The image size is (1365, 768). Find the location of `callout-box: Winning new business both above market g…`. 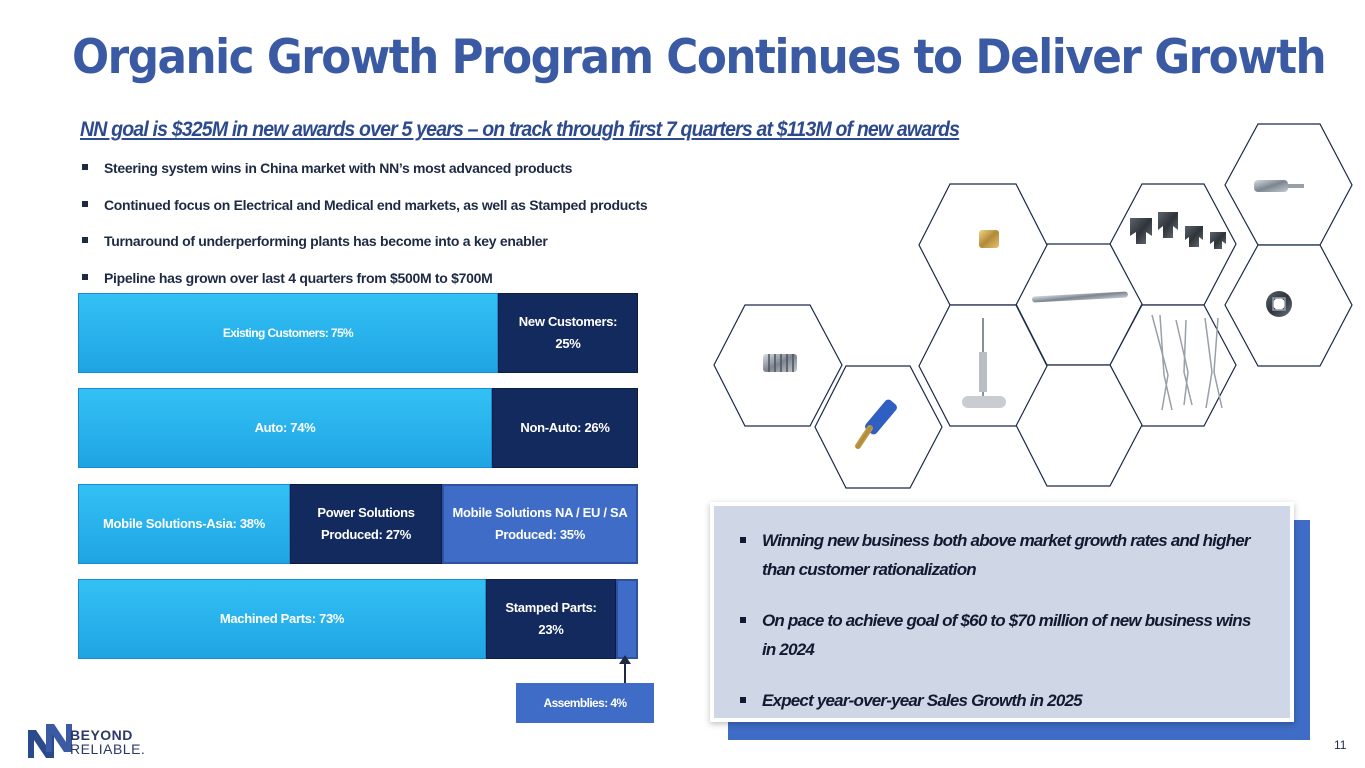

callout-box: Winning new business both above market g… is located at coordinates (1002, 612).